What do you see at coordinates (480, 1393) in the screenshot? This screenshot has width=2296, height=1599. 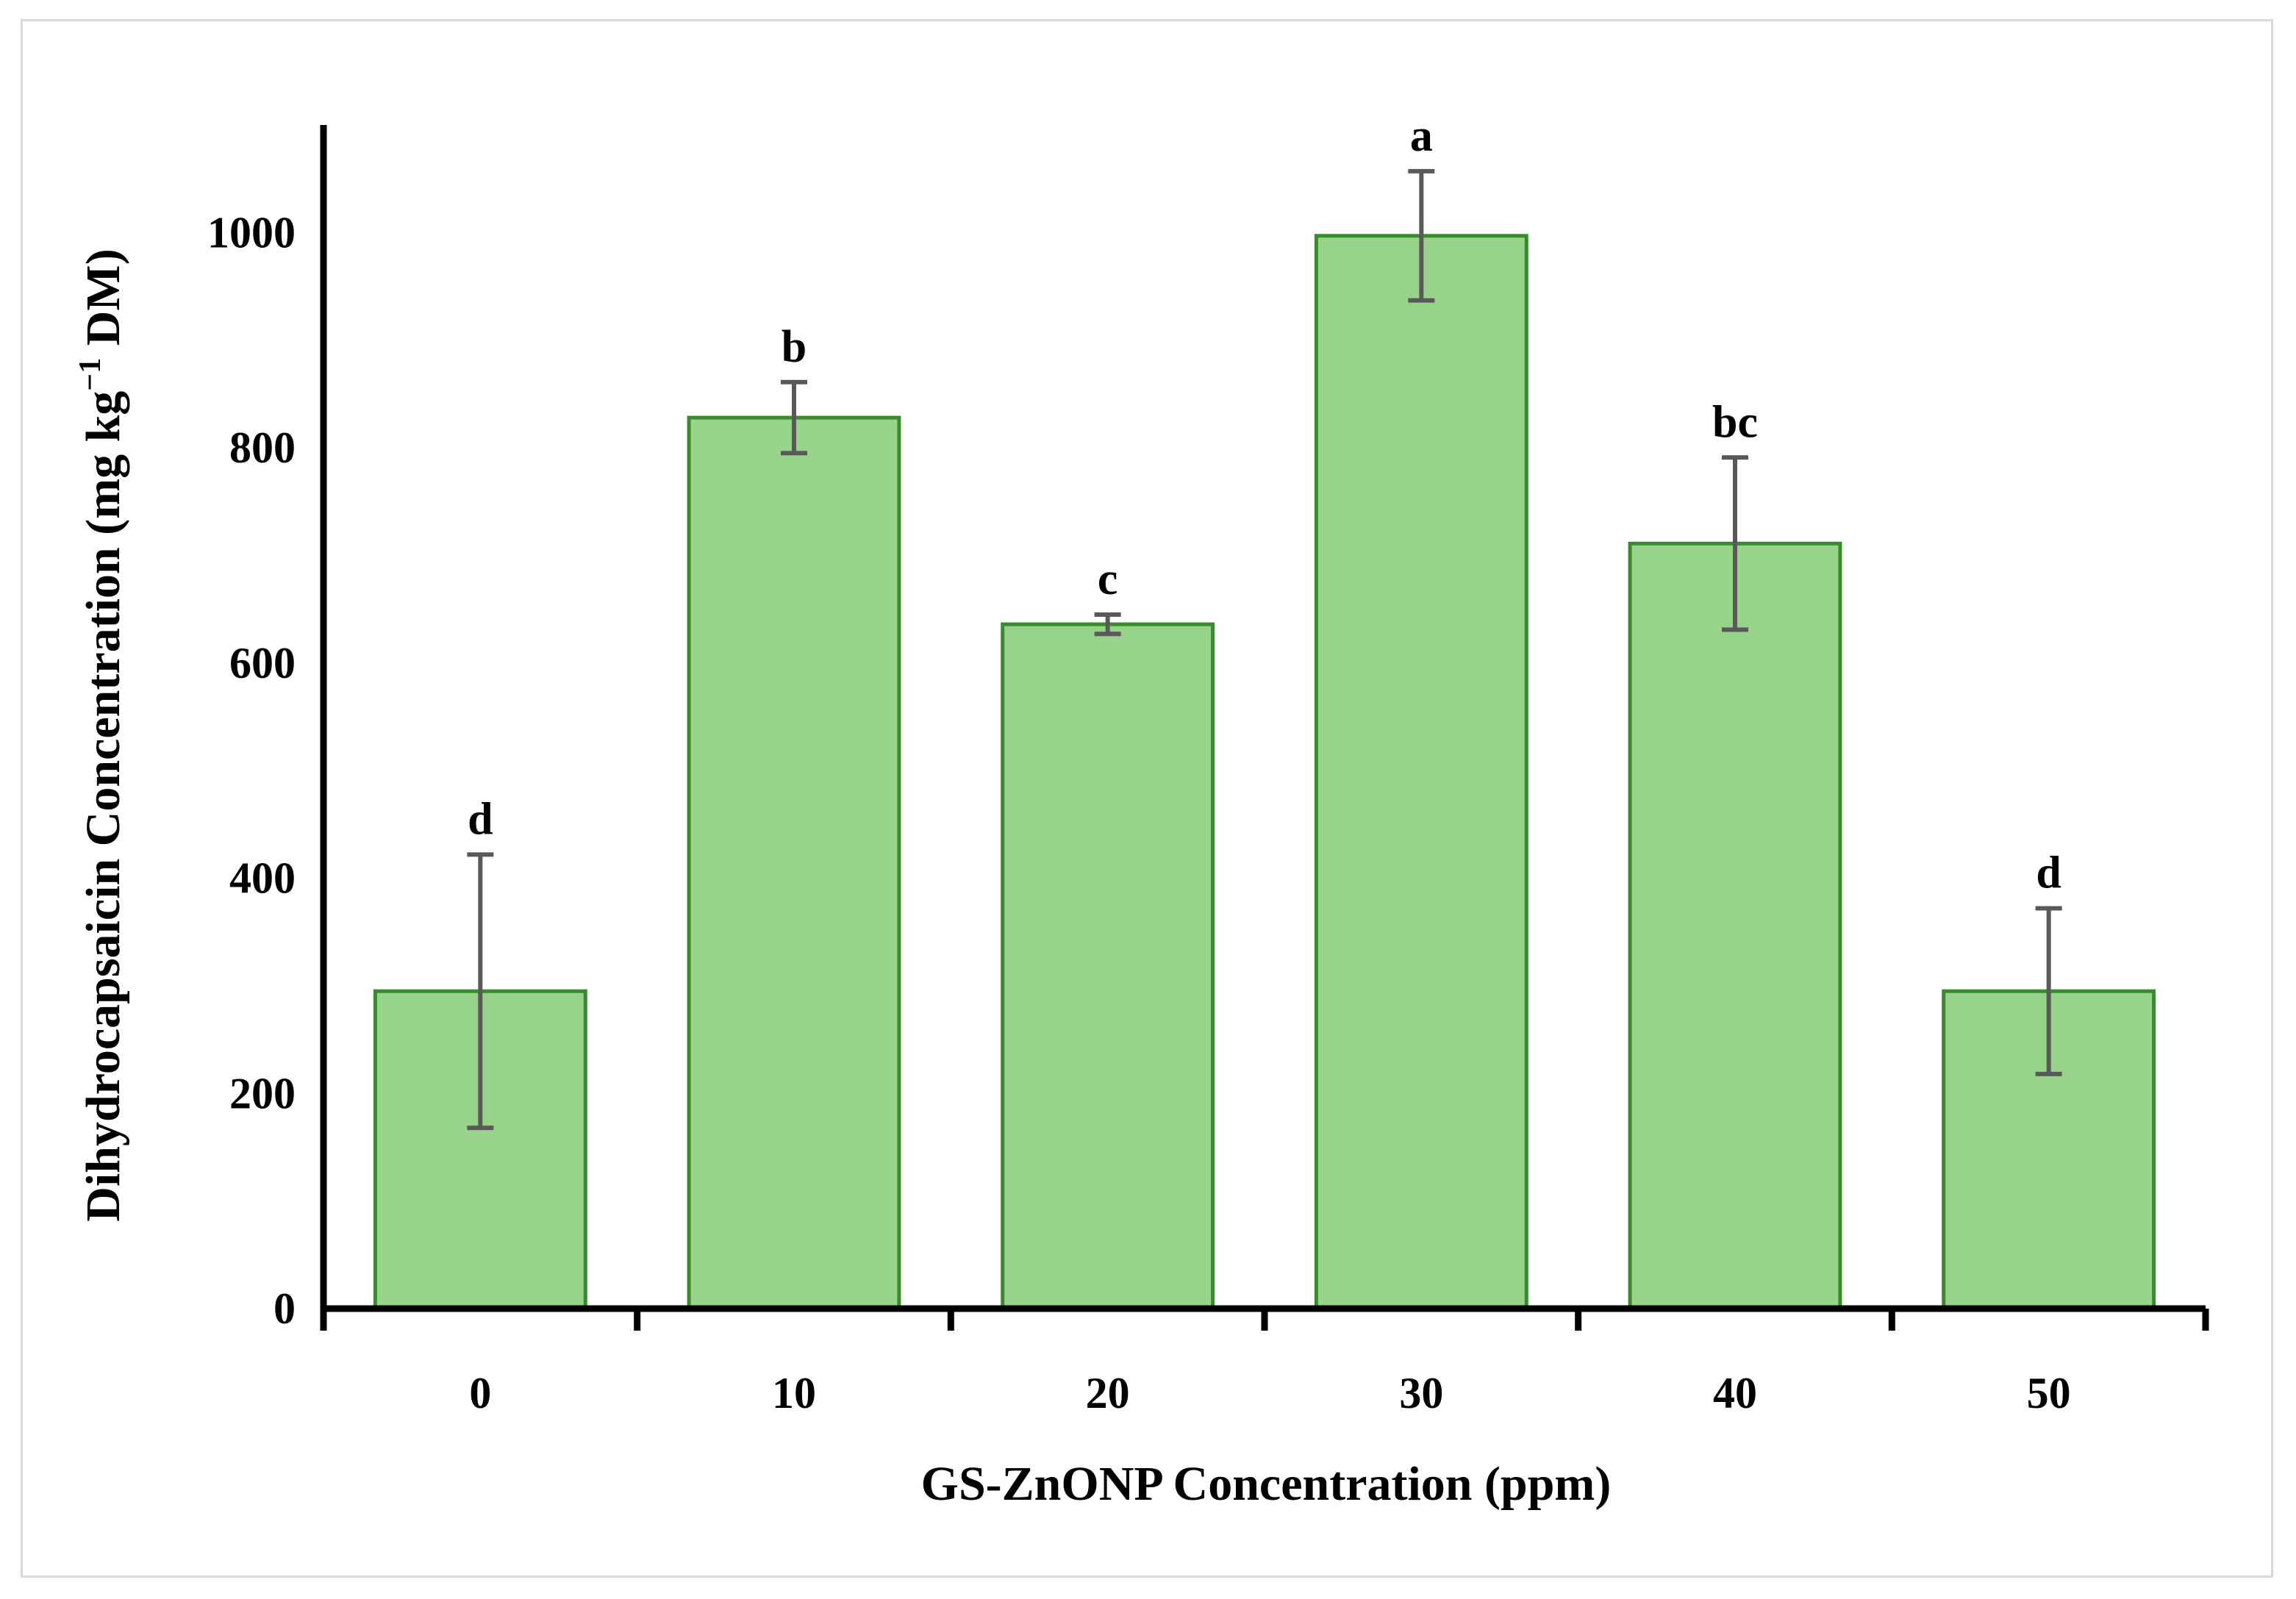 I see `x-tick-label: 0` at bounding box center [480, 1393].